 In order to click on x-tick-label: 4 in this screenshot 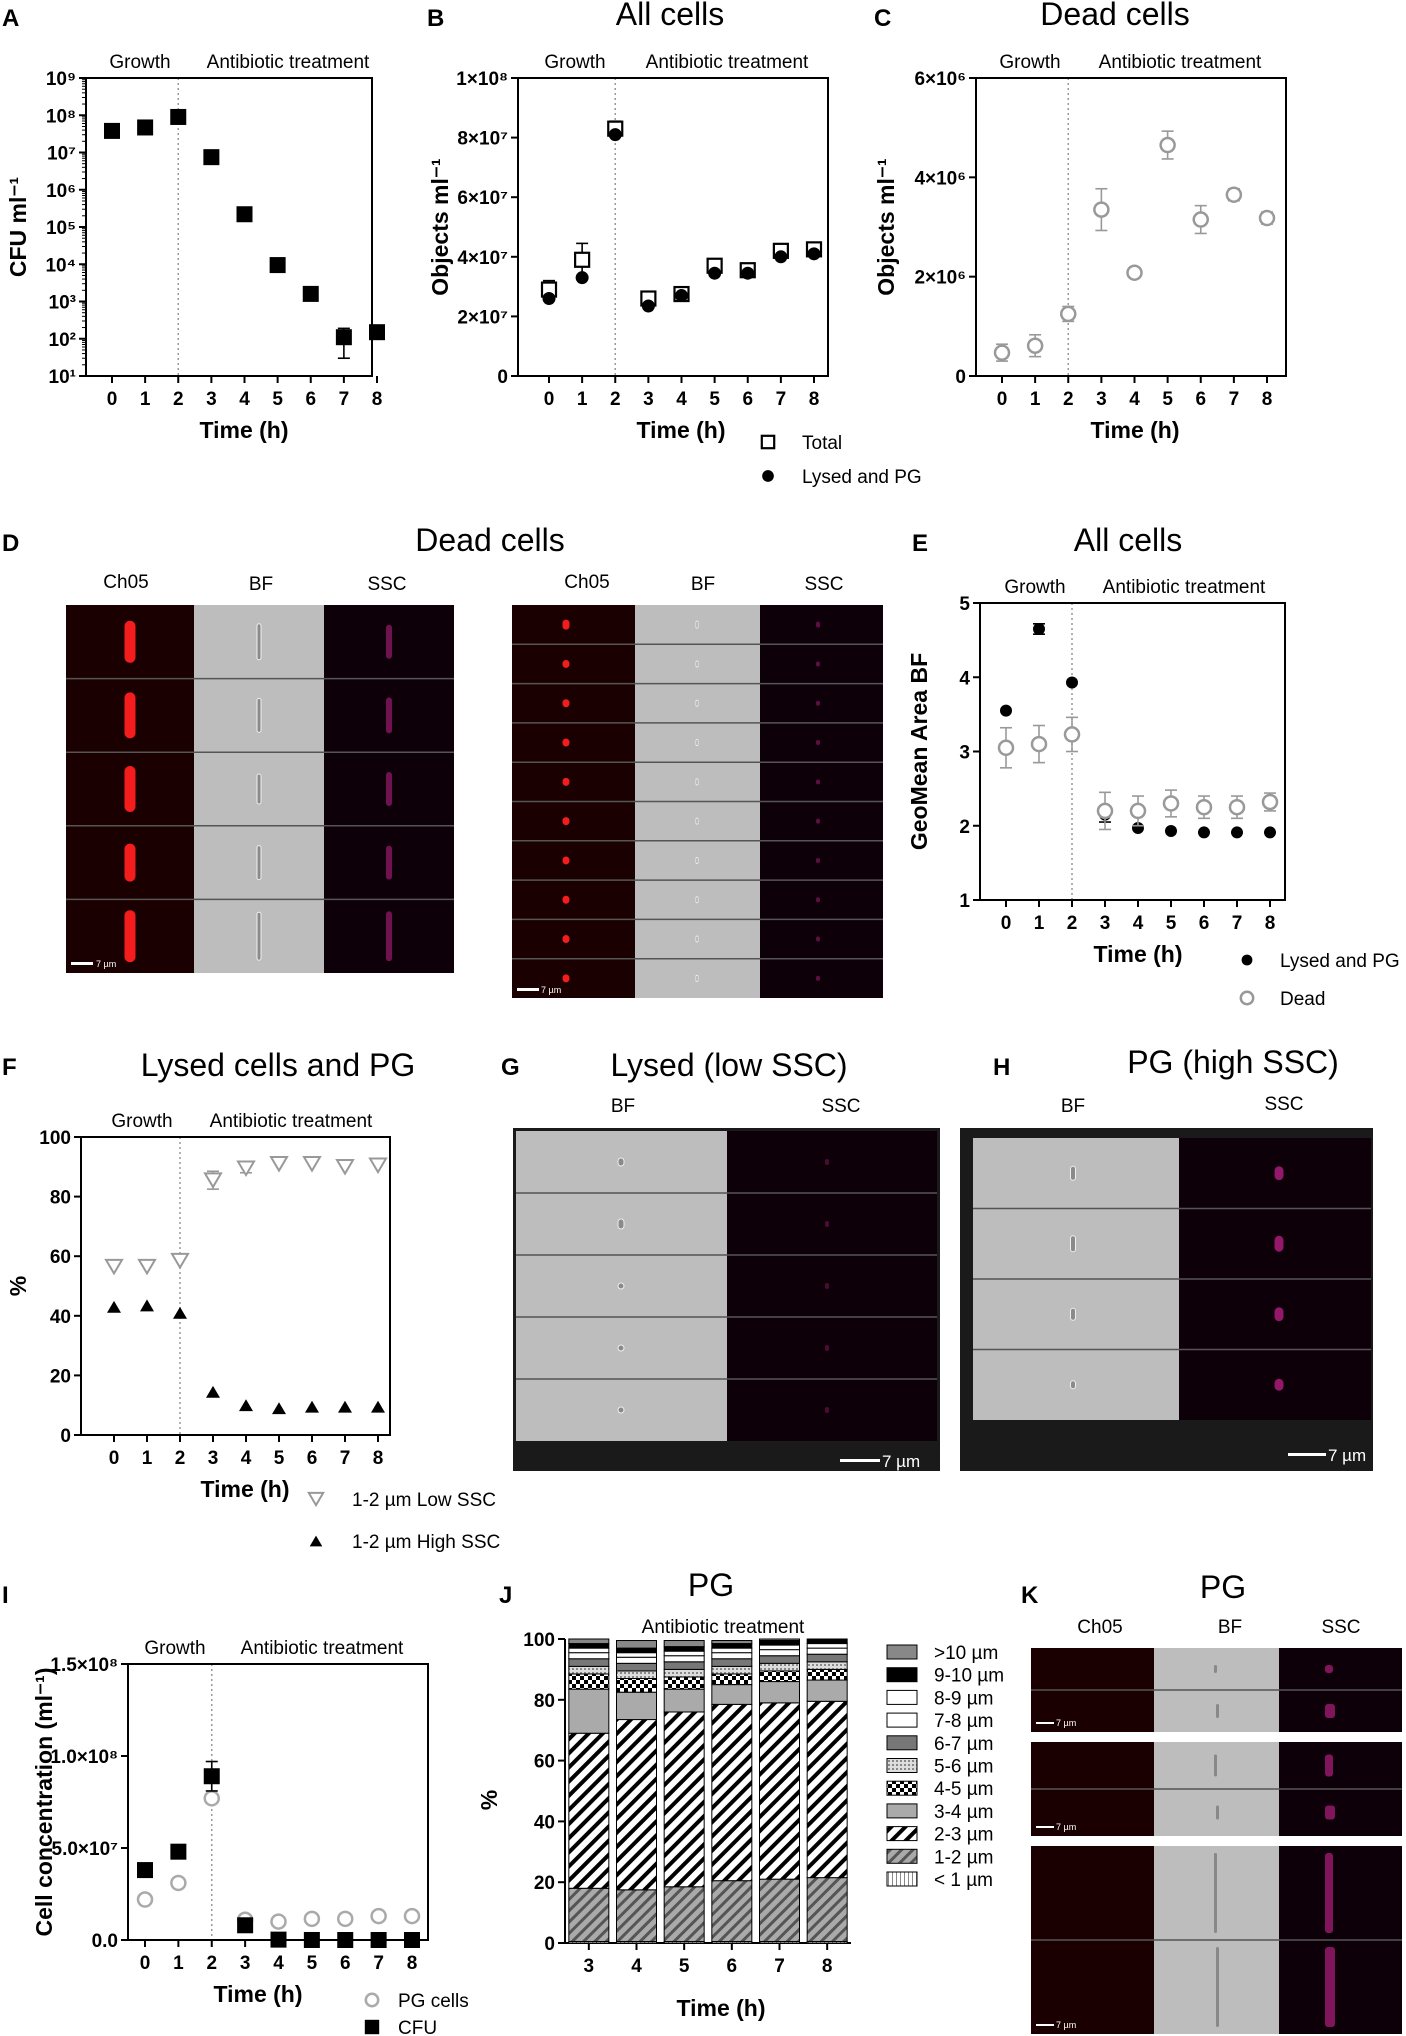, I will do `click(246, 1458)`.